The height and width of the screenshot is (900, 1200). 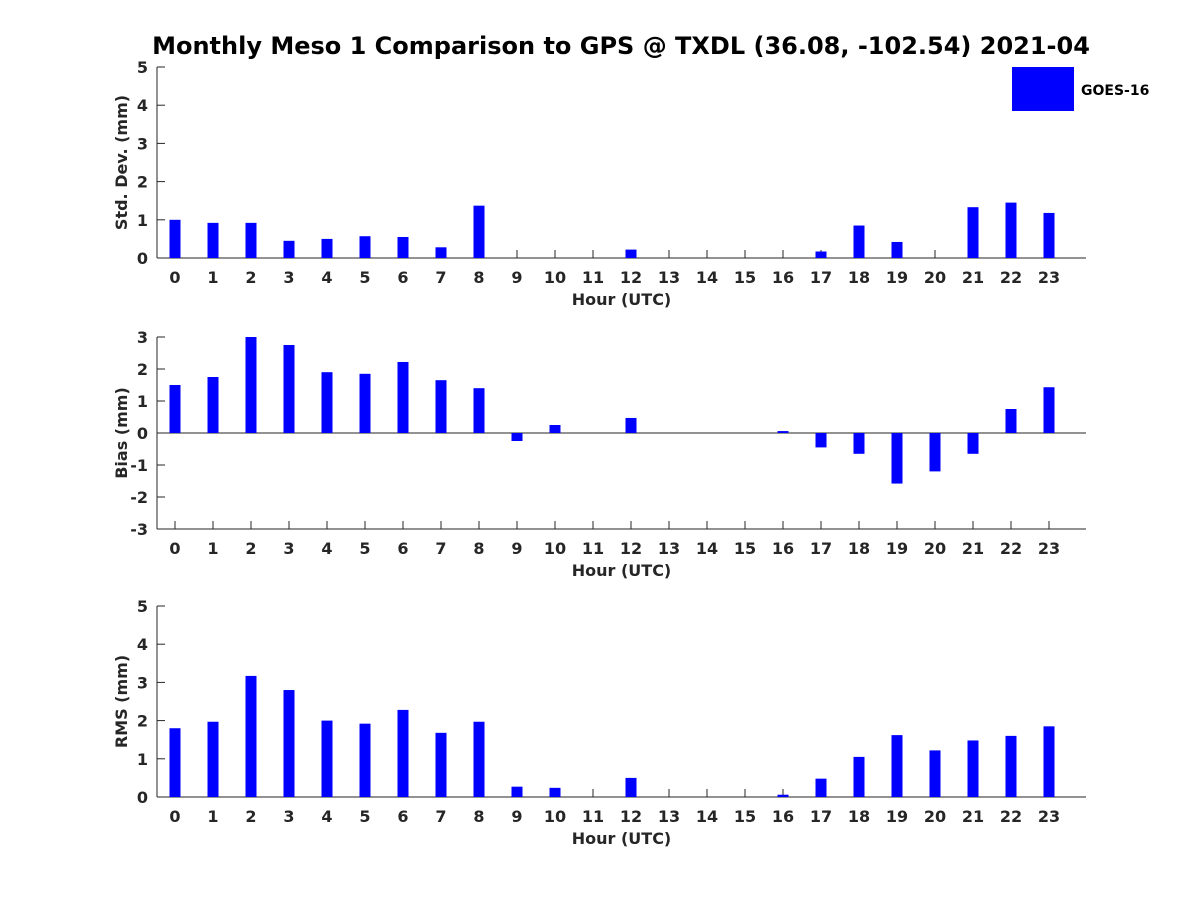 What do you see at coordinates (139, 497) in the screenshot?
I see `y-tick-label: -2` at bounding box center [139, 497].